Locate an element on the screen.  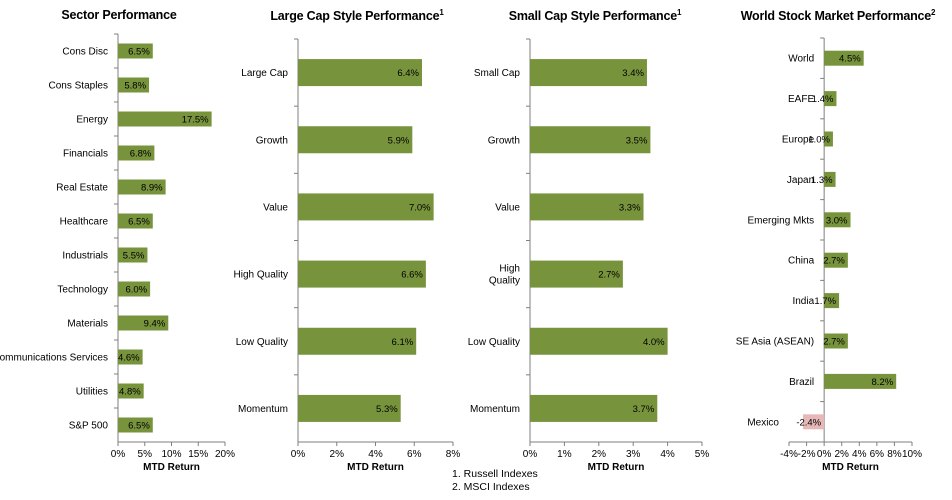
category-label-line: Cons Staples is located at coordinates (78, 86).